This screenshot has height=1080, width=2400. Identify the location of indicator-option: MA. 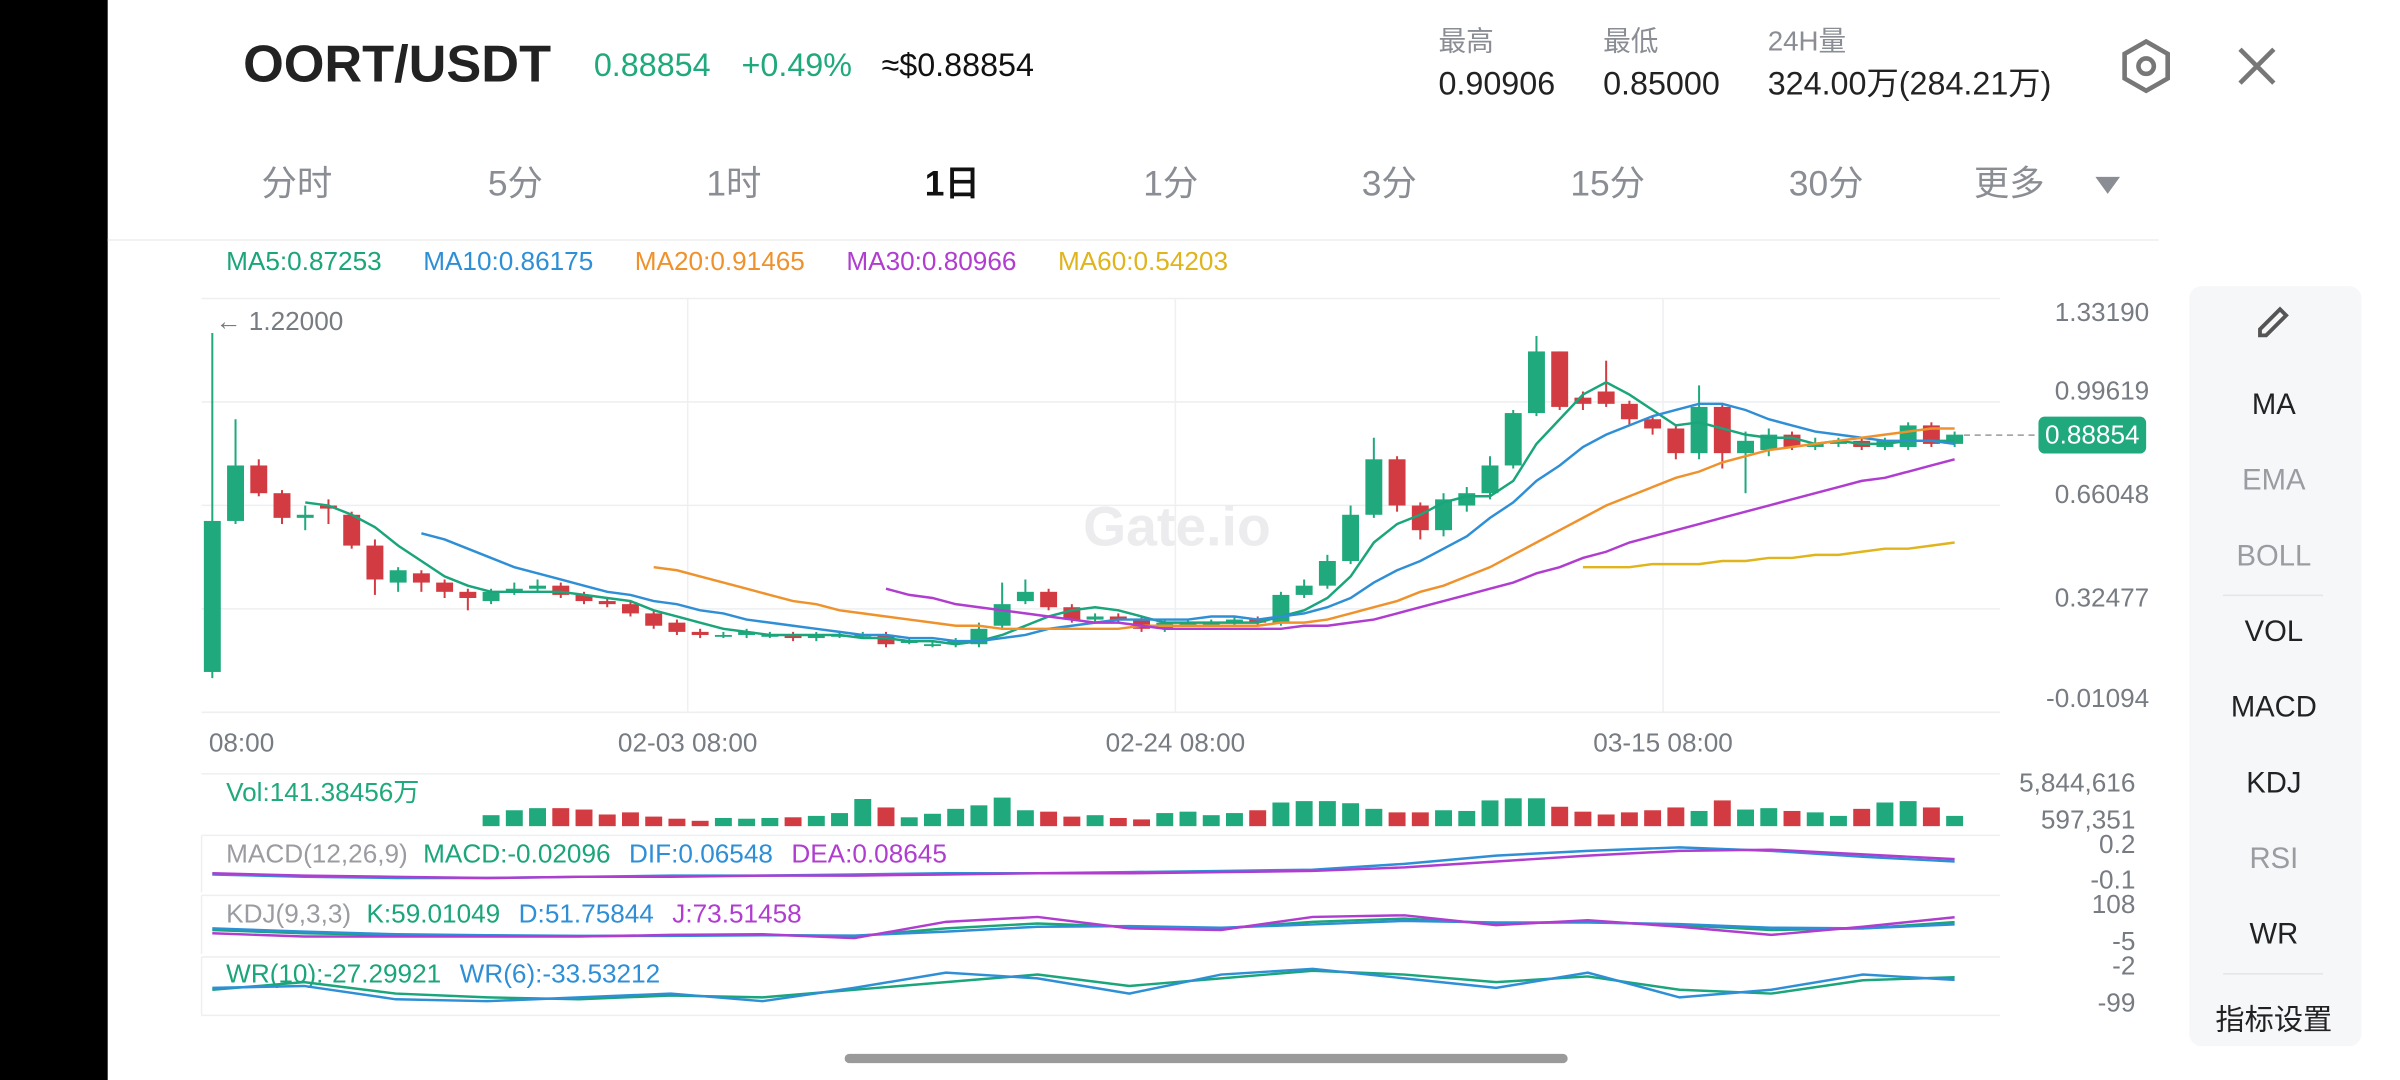
(2274, 405).